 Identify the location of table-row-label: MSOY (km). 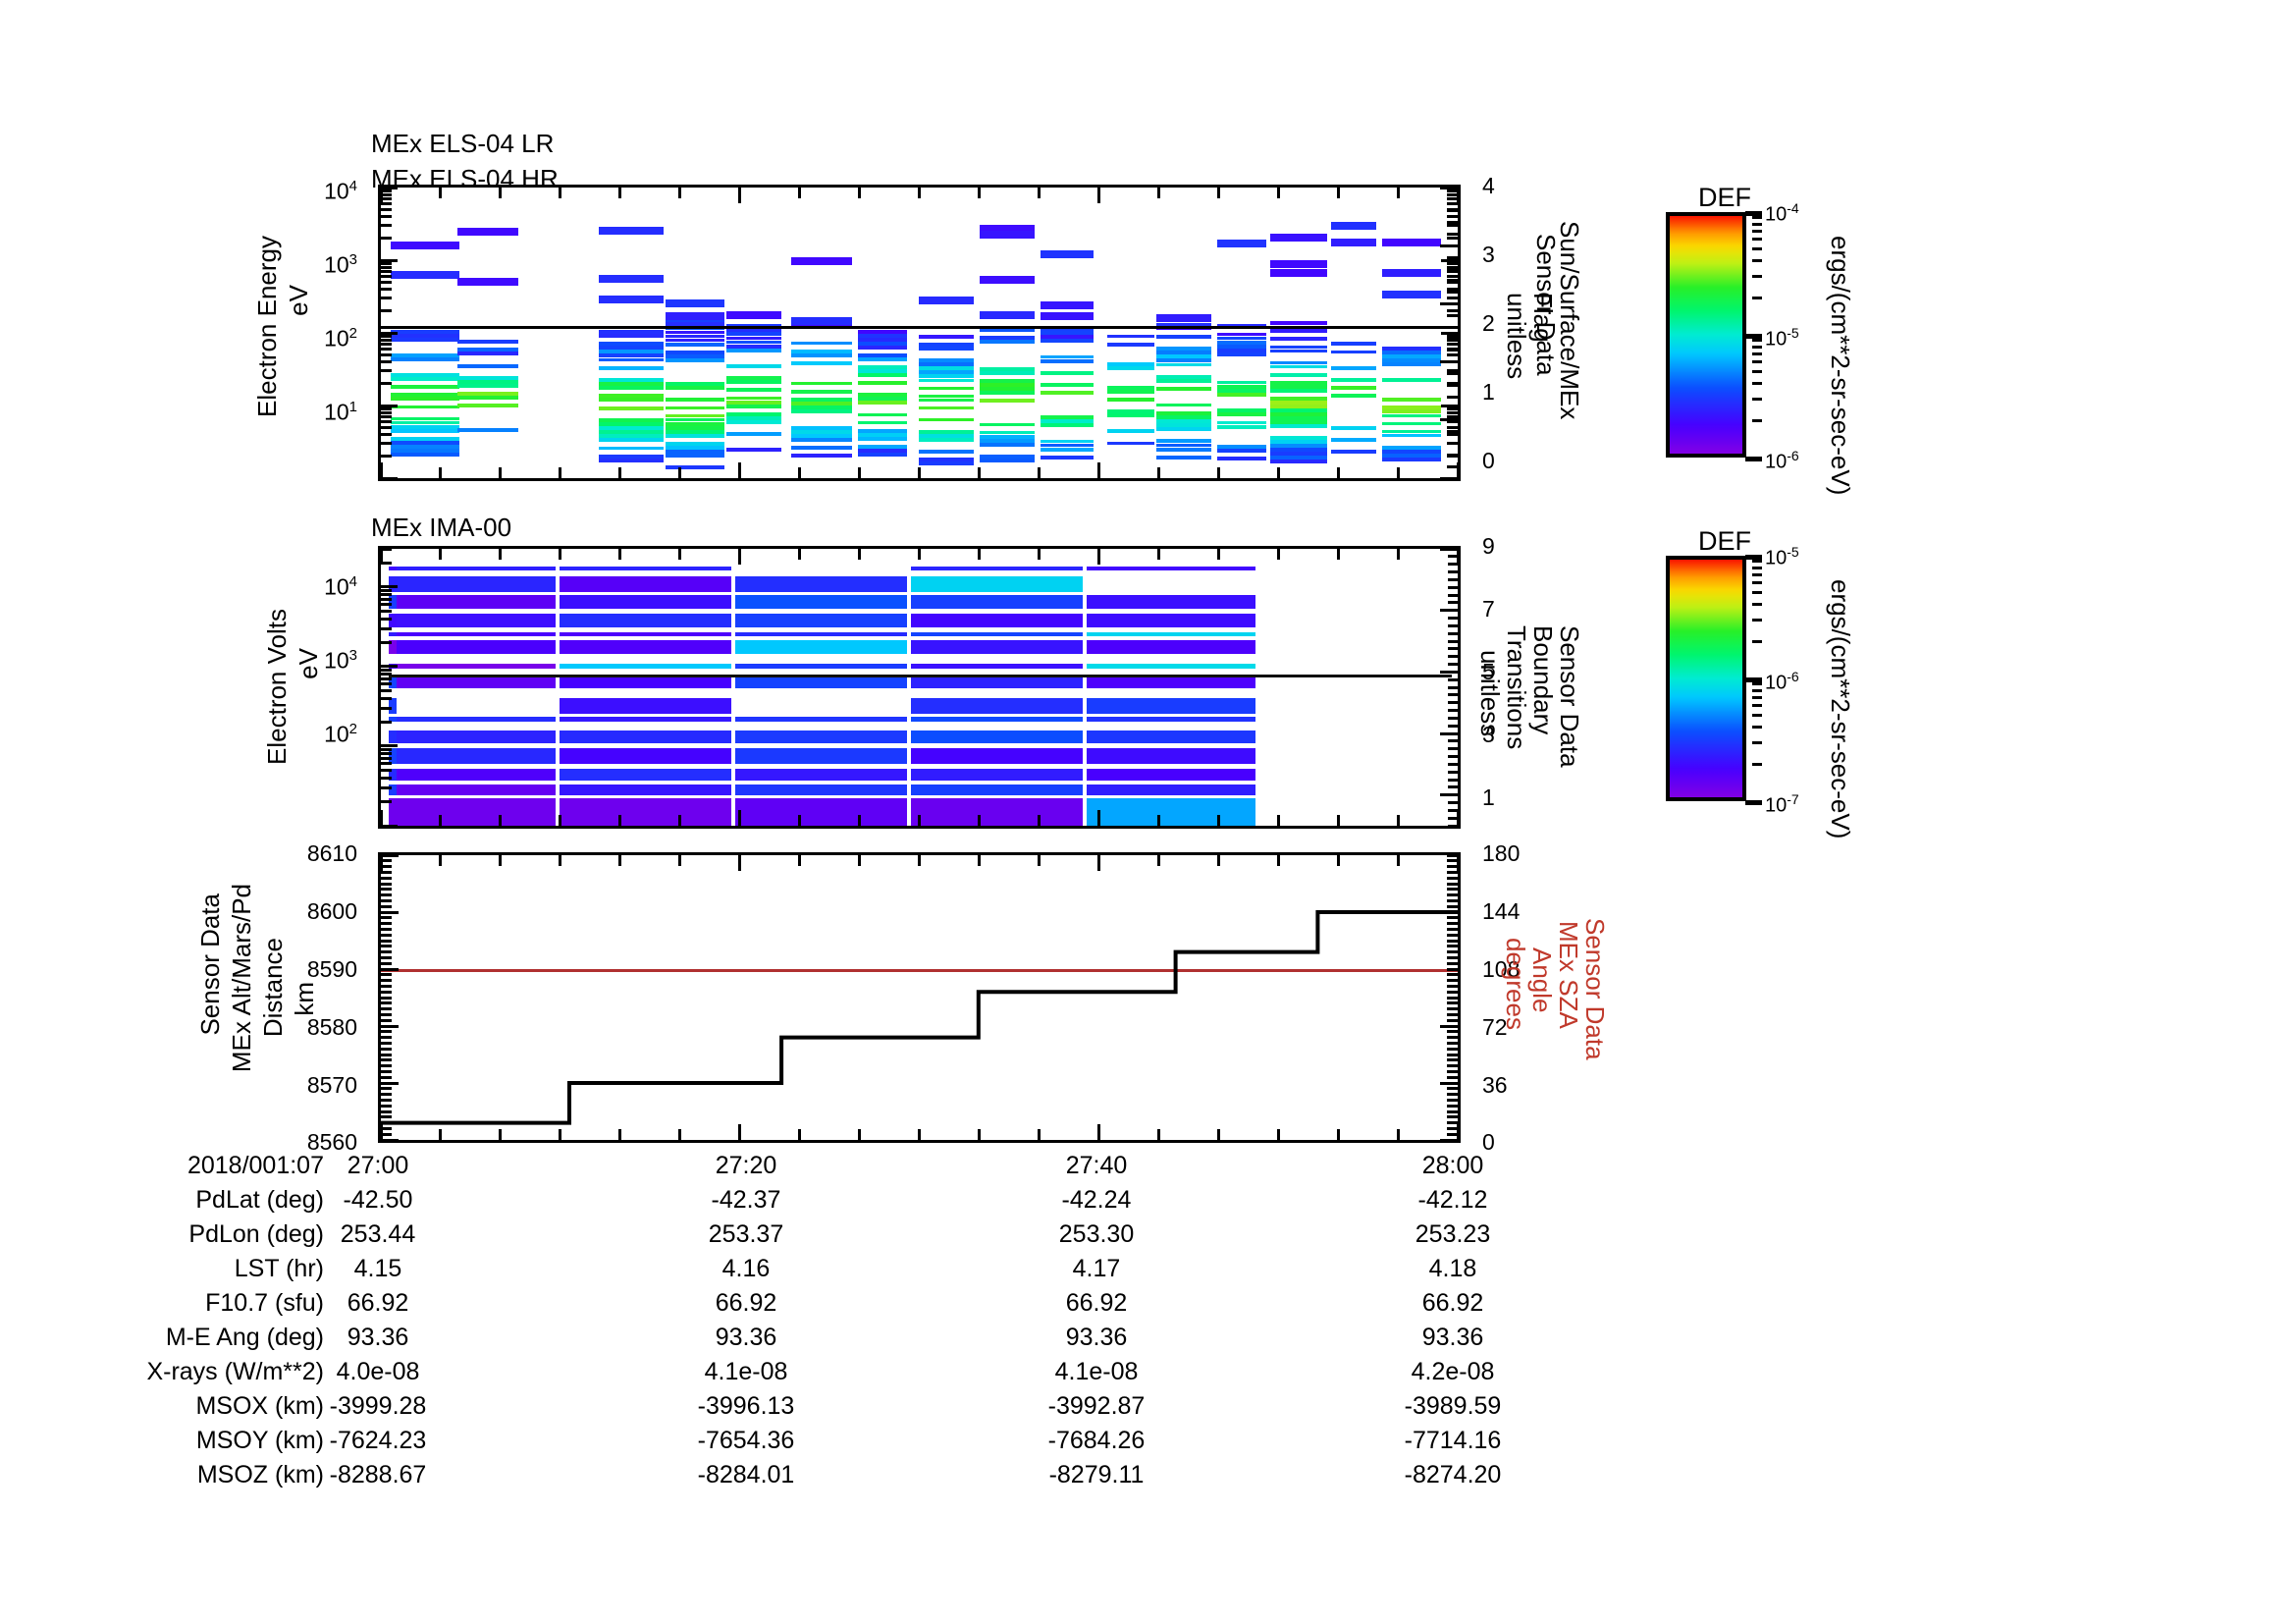
(259, 1440).